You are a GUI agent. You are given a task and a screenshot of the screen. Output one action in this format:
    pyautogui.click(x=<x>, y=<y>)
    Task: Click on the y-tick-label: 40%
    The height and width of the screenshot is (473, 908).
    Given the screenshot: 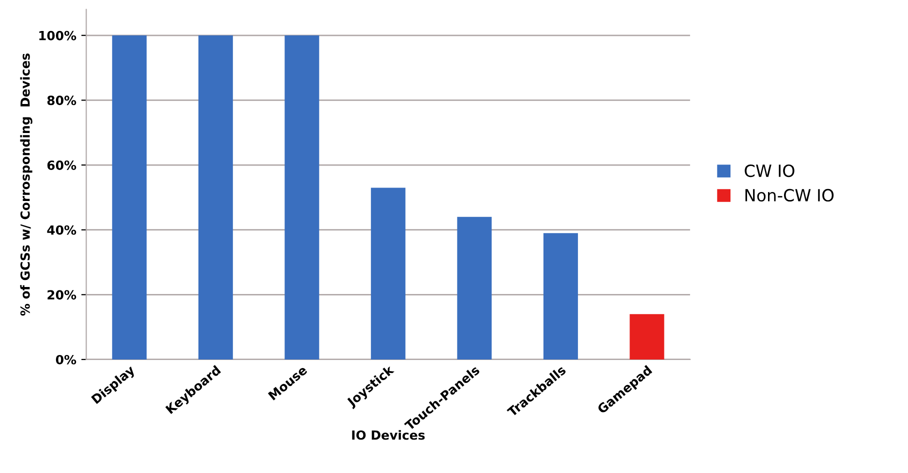 What is the action you would take?
    pyautogui.click(x=61, y=230)
    